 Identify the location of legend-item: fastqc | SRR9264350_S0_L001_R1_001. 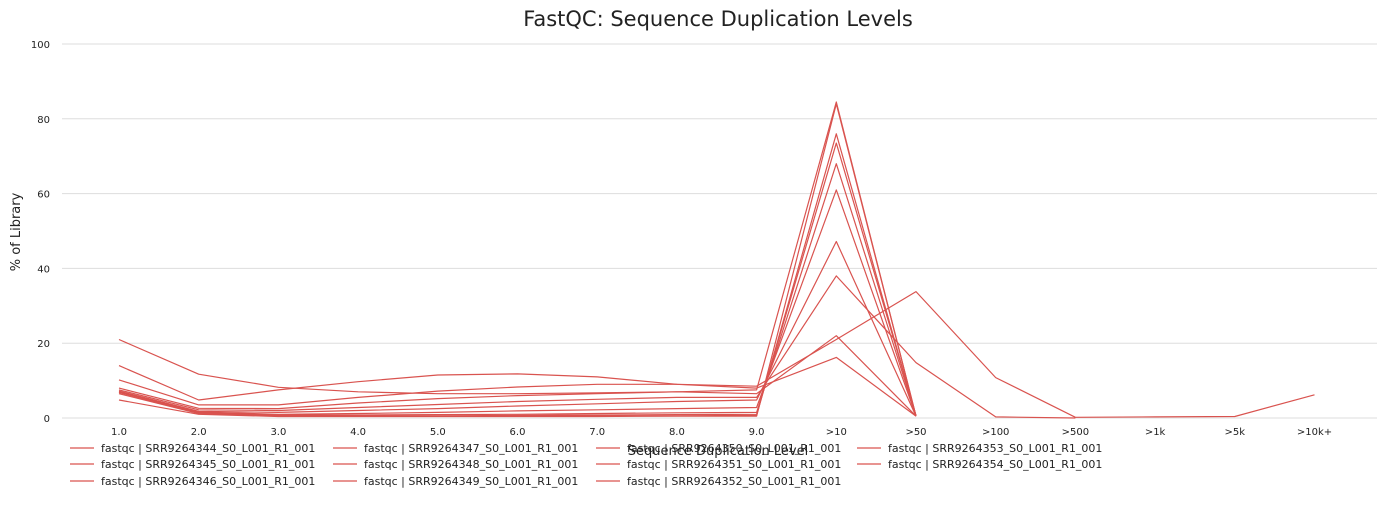
(718, 448).